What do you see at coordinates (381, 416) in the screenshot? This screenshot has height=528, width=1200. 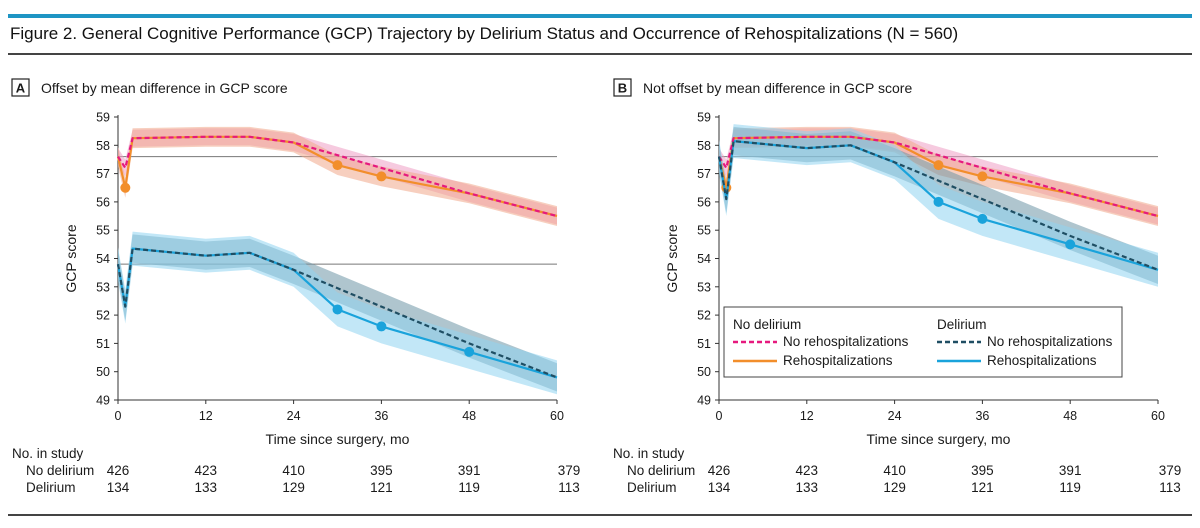 I see `panel-a-x-tick-label: 36` at bounding box center [381, 416].